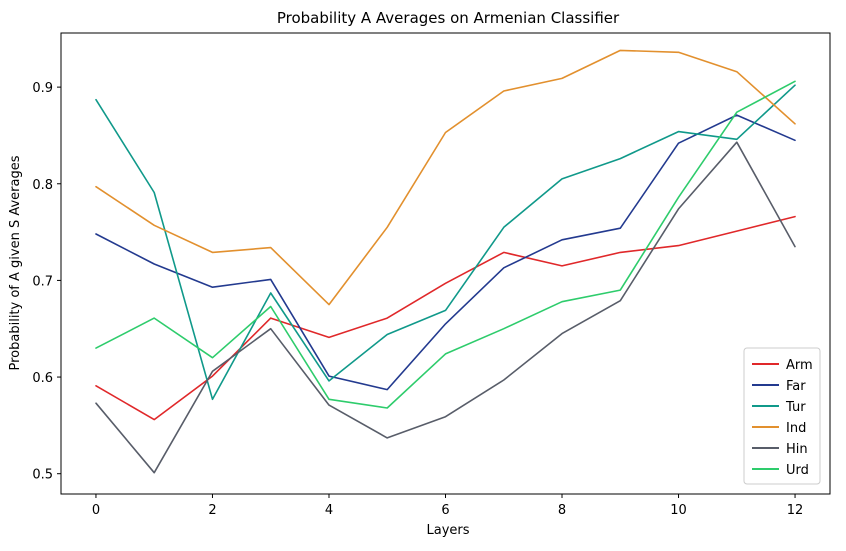 The width and height of the screenshot is (846, 551). Describe the element at coordinates (447, 530) in the screenshot. I see `x-axis-label: Layers` at that location.